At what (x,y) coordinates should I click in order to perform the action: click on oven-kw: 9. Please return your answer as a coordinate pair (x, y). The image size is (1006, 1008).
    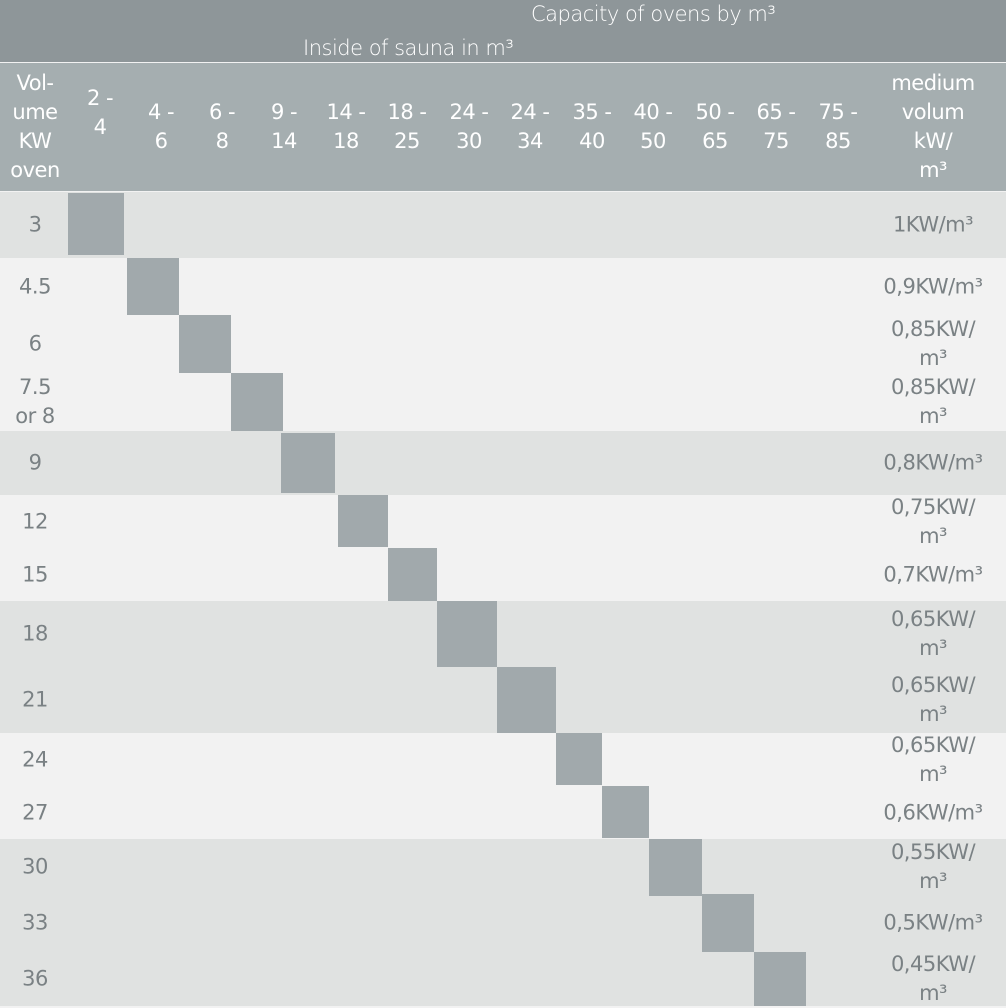
    Looking at the image, I should click on (35, 462).